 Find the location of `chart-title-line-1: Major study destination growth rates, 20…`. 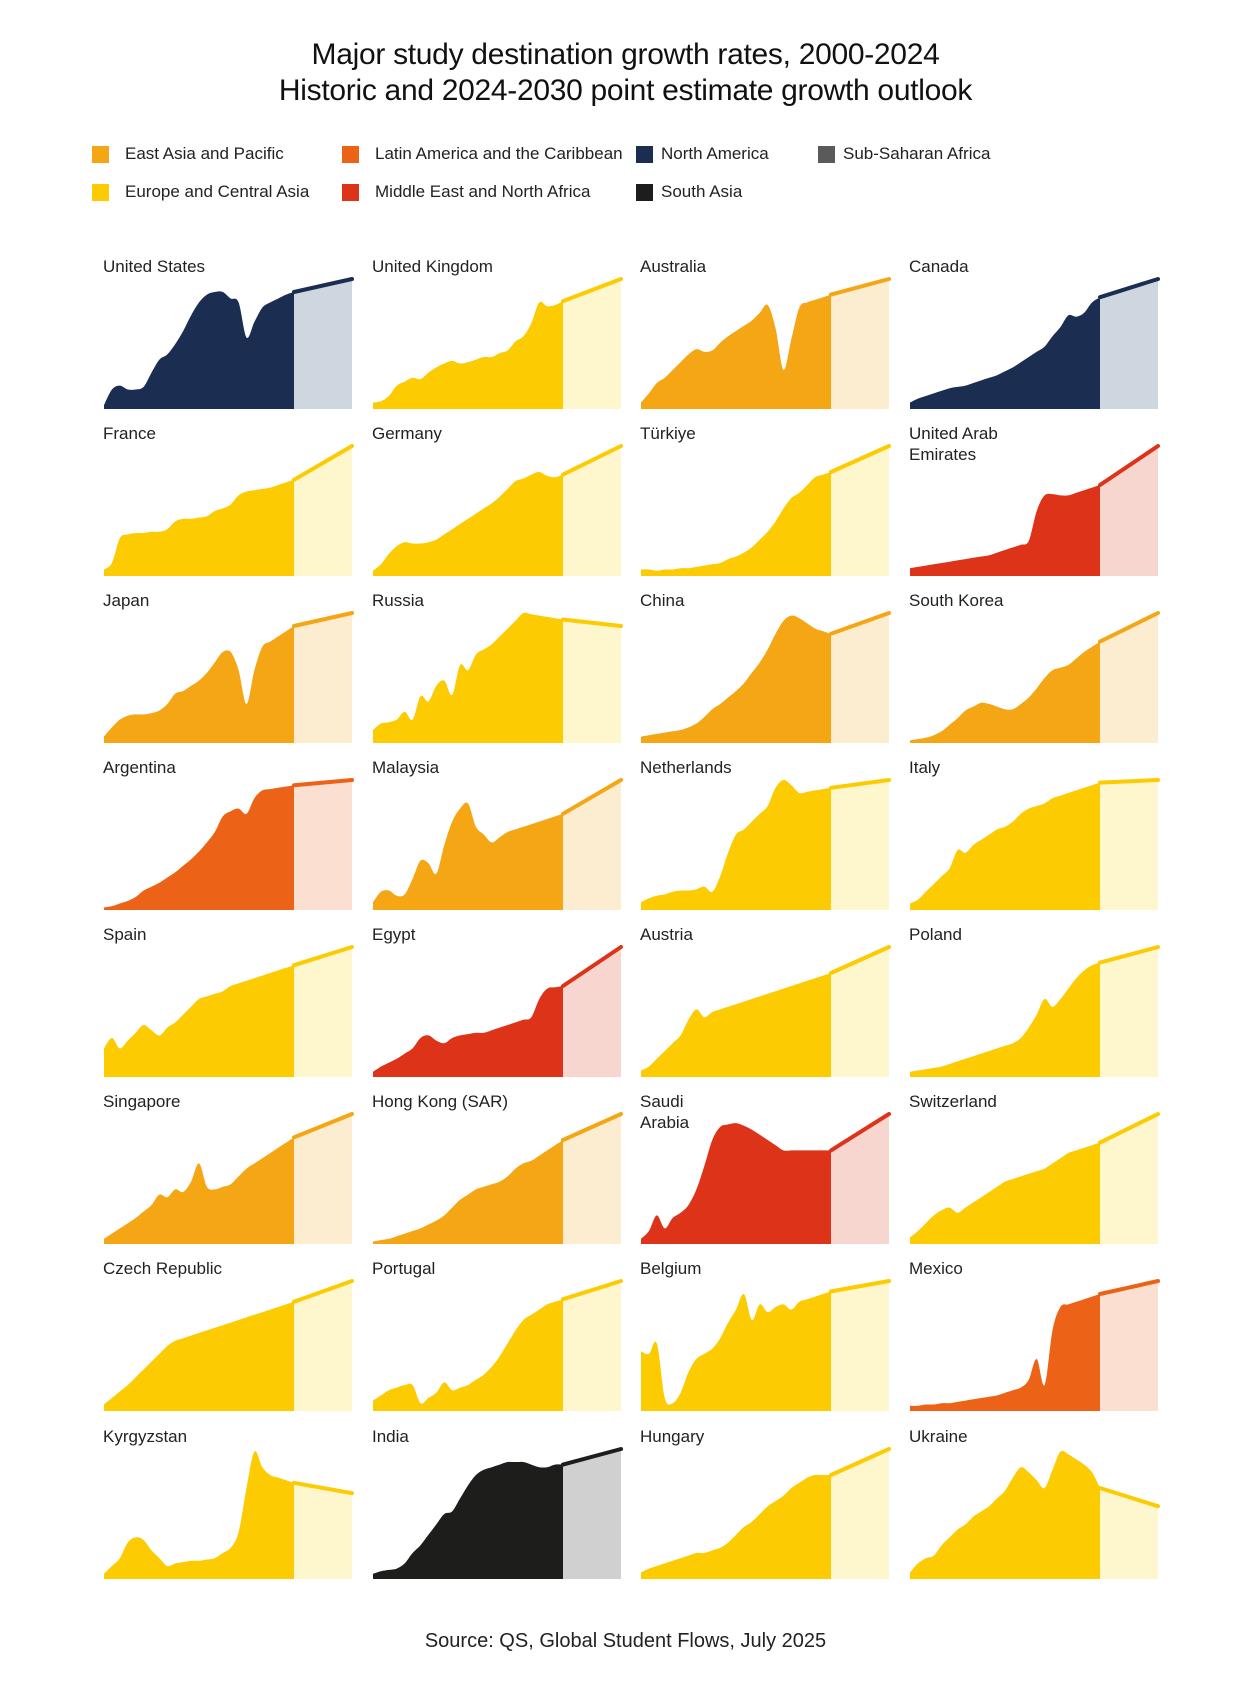

chart-title-line-1: Major study destination growth rates, 20… is located at coordinates (625, 54).